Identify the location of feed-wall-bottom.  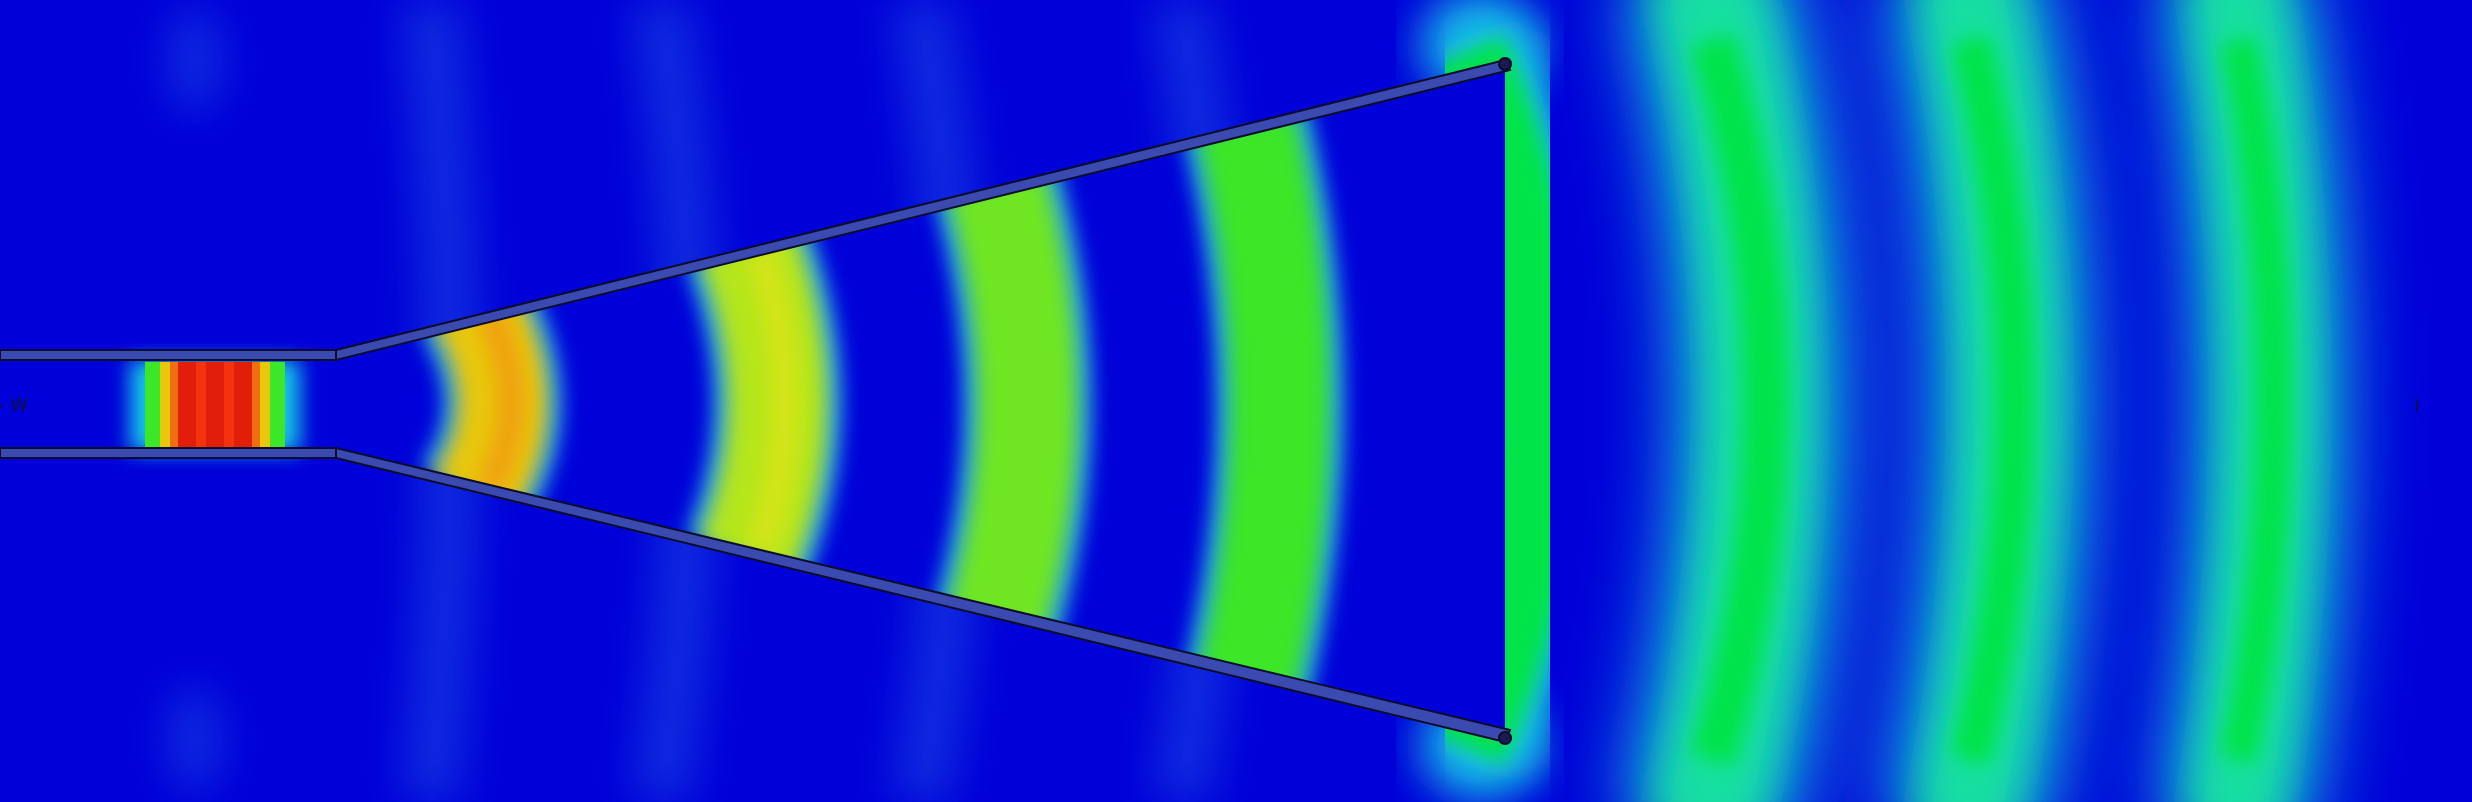
(168, 453).